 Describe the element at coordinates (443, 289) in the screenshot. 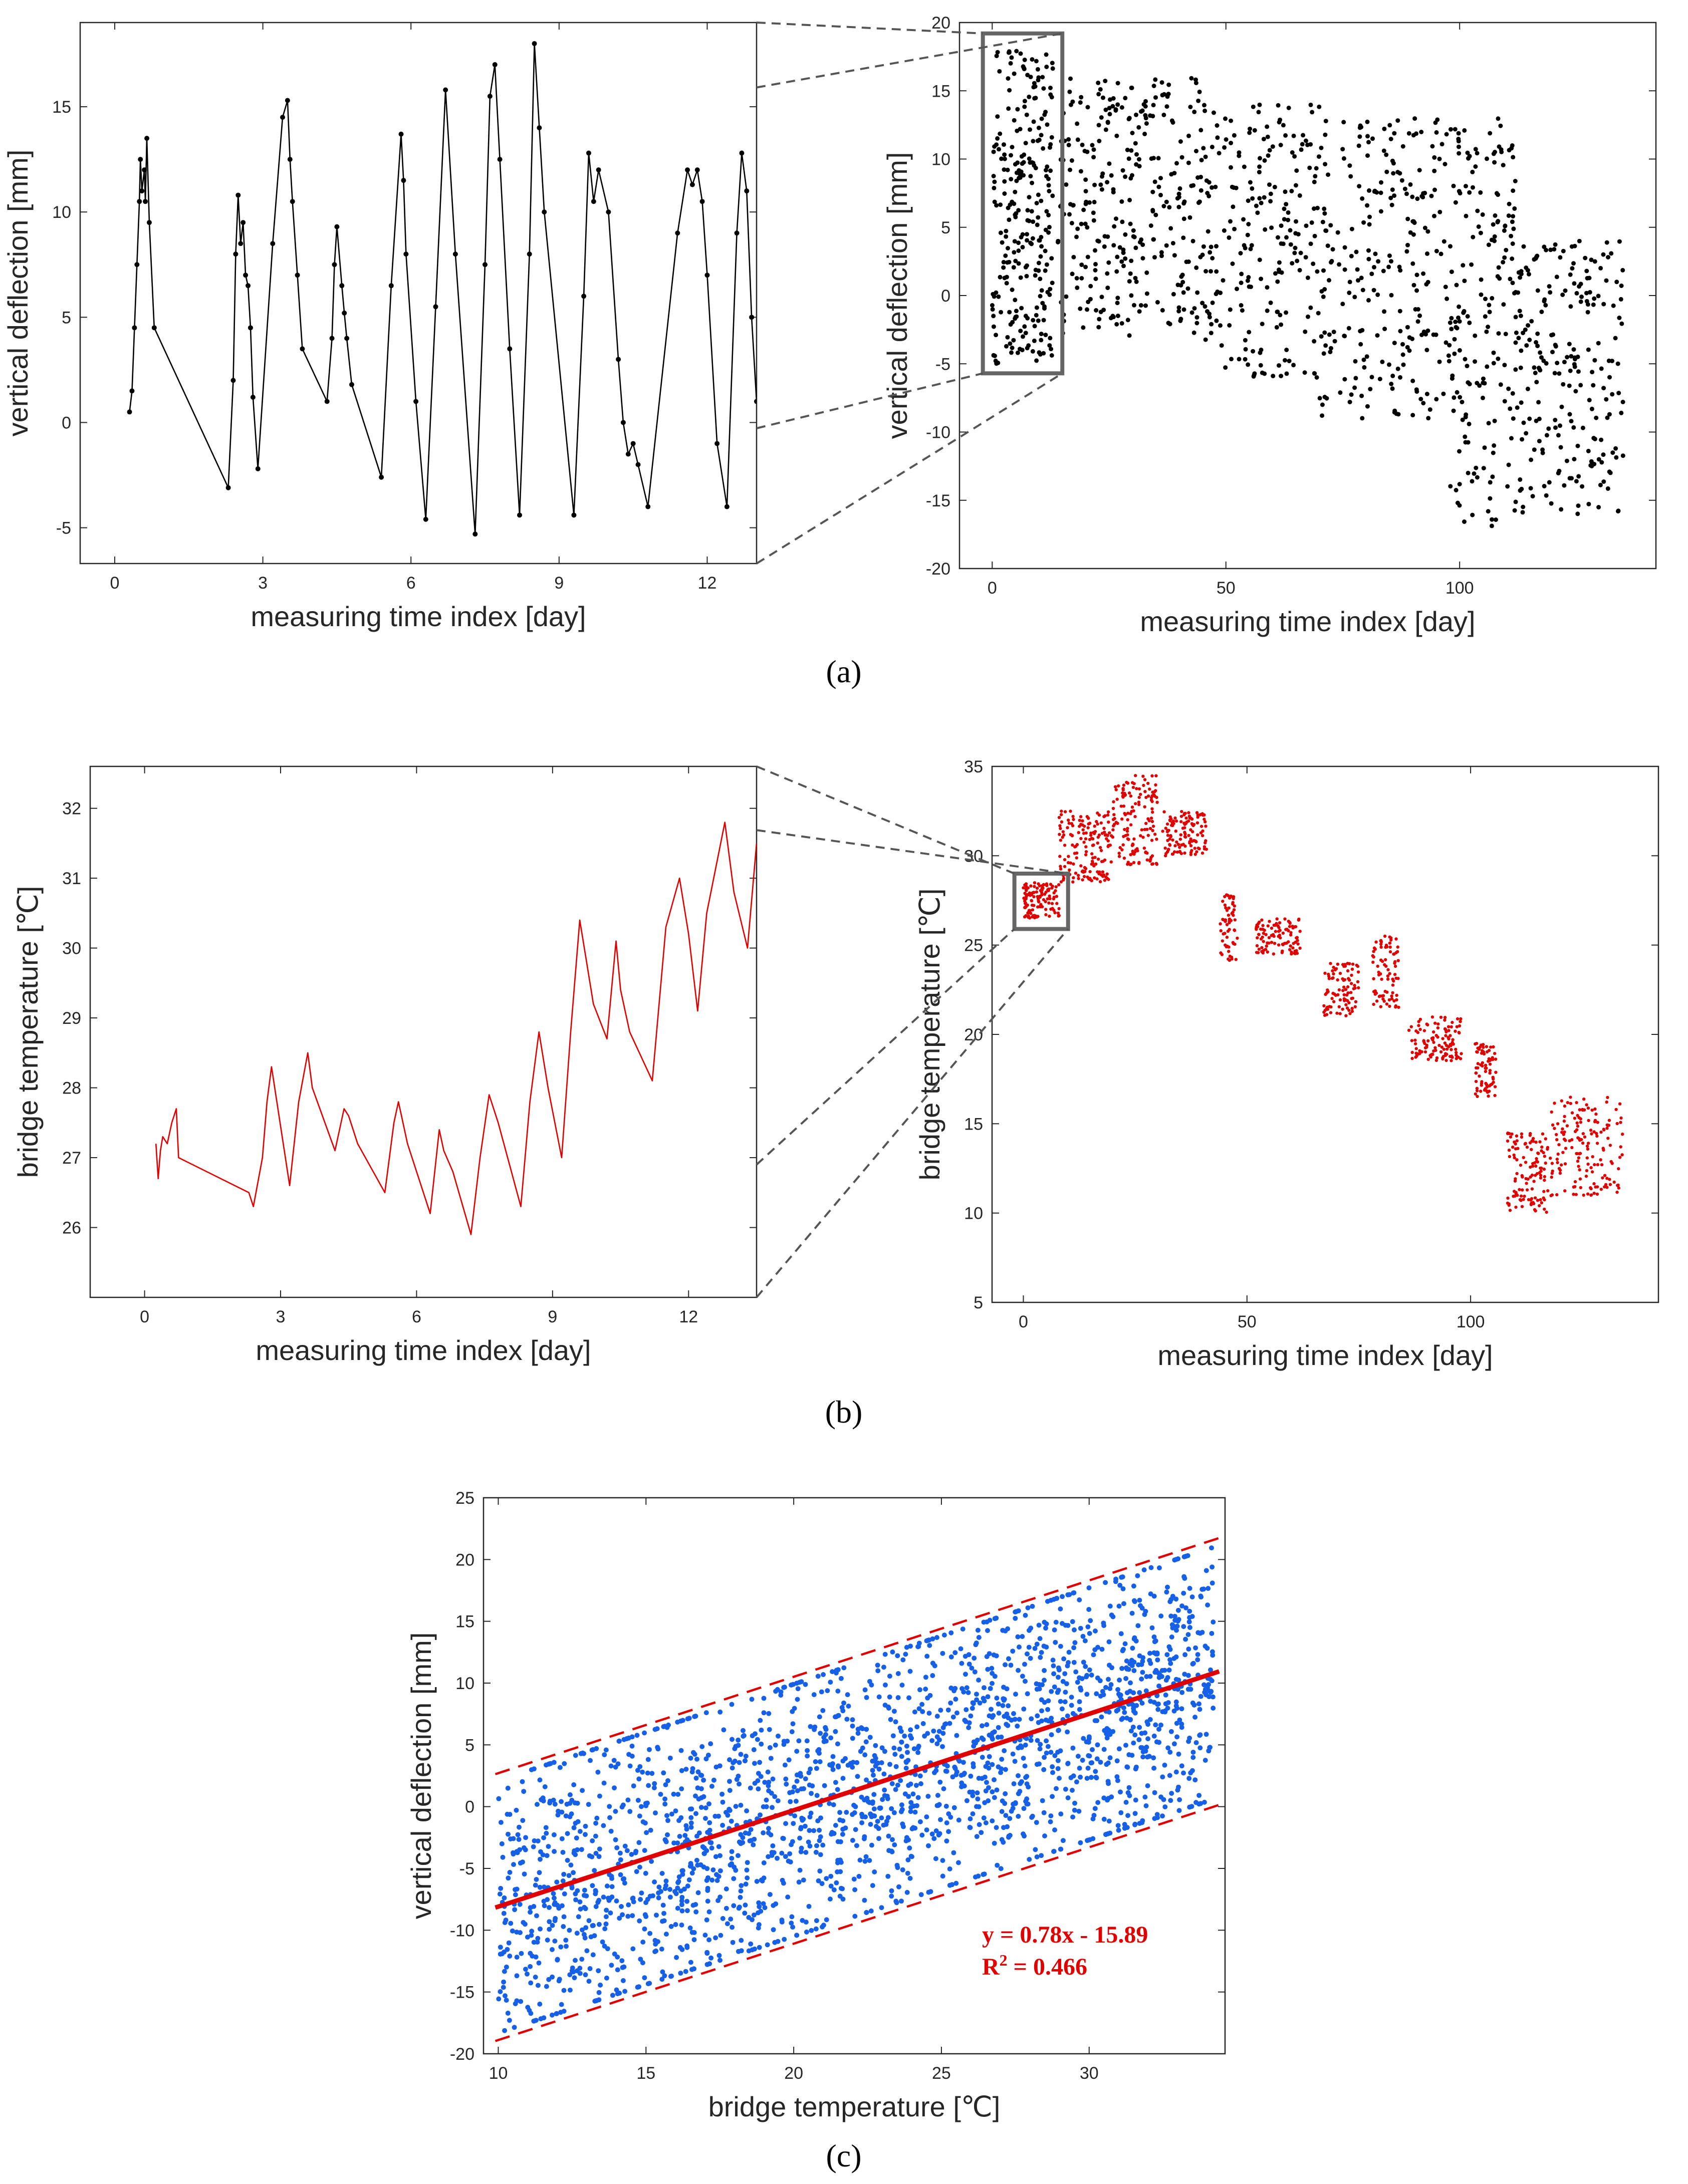

I see `series-line` at that location.